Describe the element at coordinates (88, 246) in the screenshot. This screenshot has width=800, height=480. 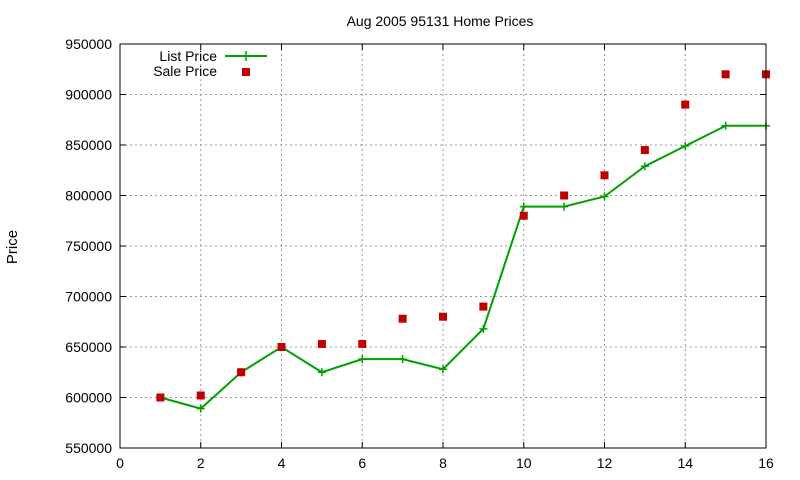
I see `y-tick-label: 750000` at that location.